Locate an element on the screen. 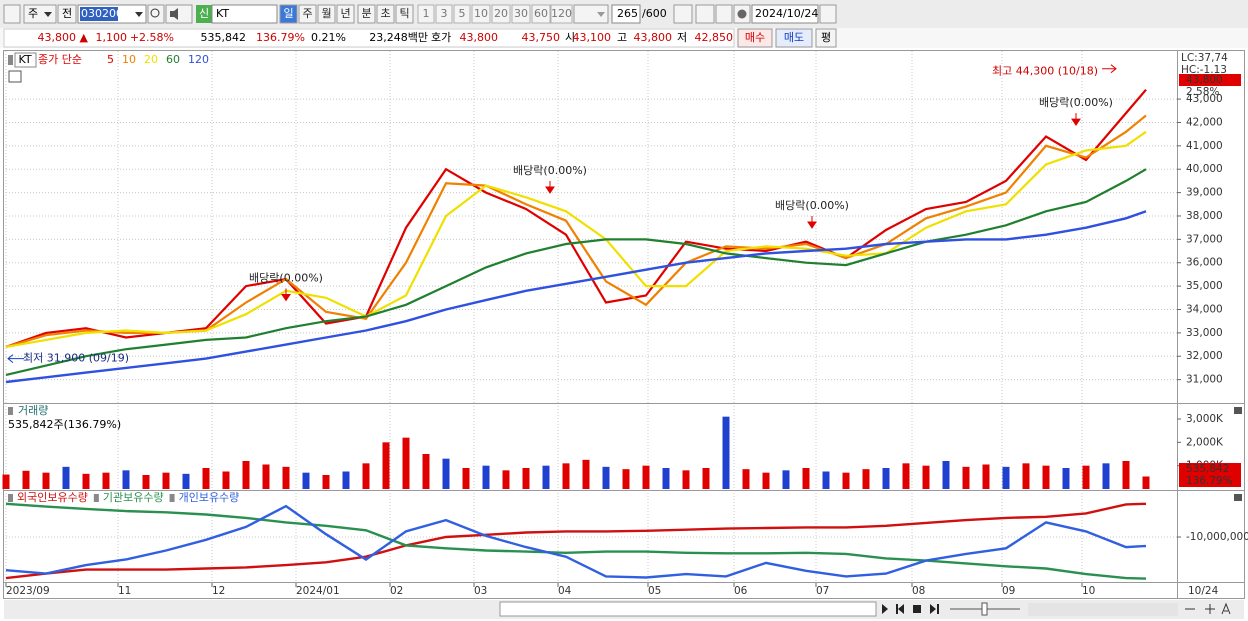  stop-button is located at coordinates (917, 609).